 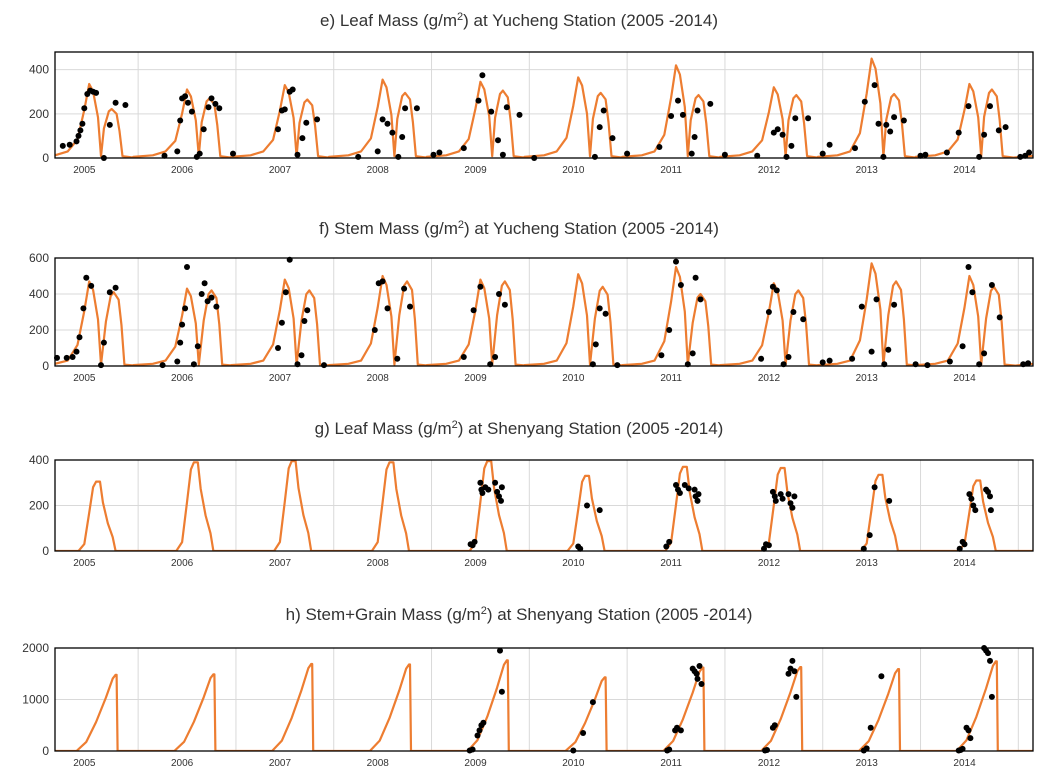 What do you see at coordinates (35, 700) in the screenshot?
I see `y-tick-label: 1000` at bounding box center [35, 700].